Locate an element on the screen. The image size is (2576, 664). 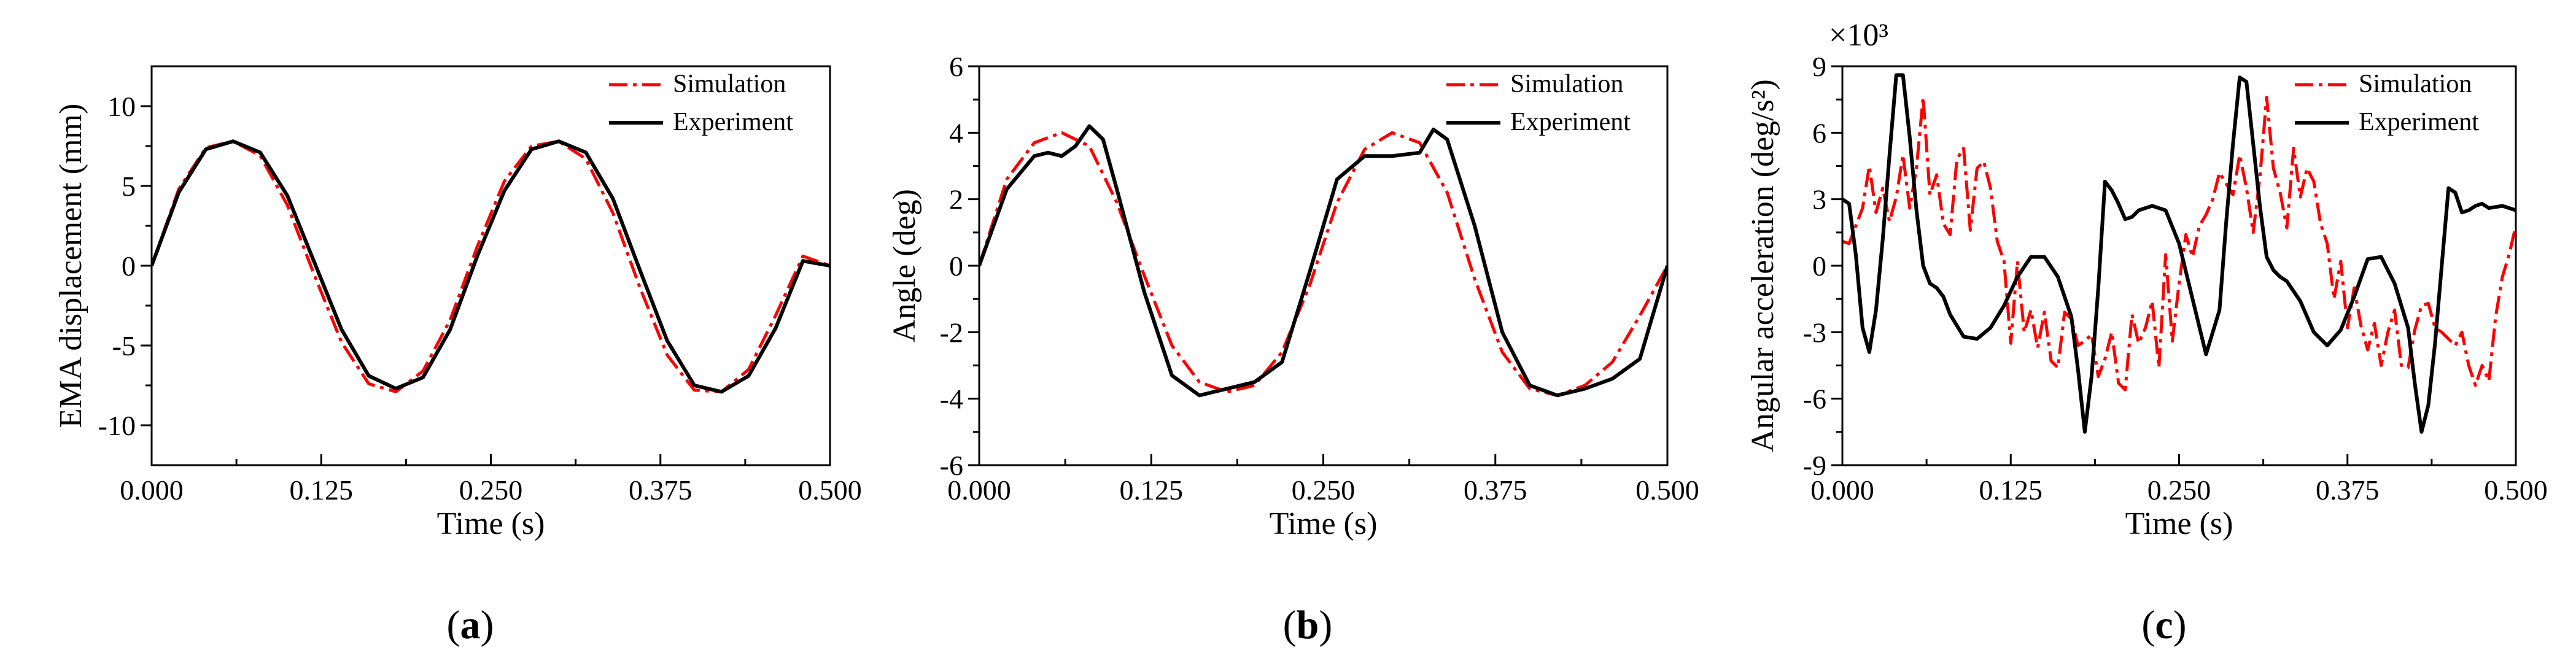
y-tick-label: 2 is located at coordinates (956, 199).